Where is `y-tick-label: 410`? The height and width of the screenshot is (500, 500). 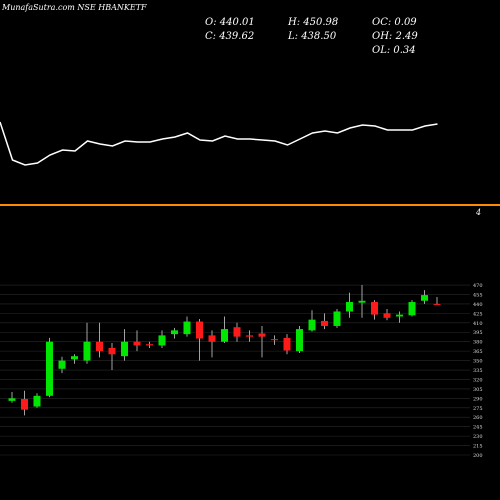 y-tick-label: 410 is located at coordinates (478, 324).